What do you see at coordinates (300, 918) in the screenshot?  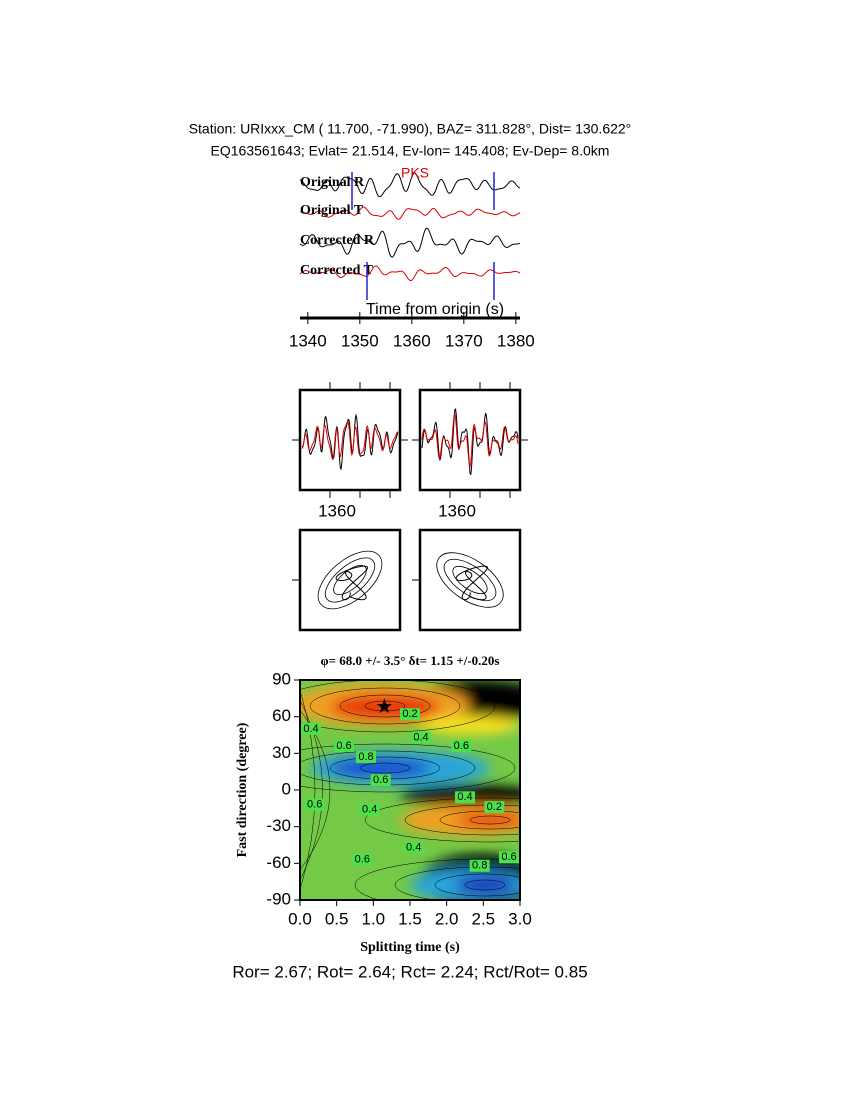 I see `x-tick-label: 0.0` at bounding box center [300, 918].